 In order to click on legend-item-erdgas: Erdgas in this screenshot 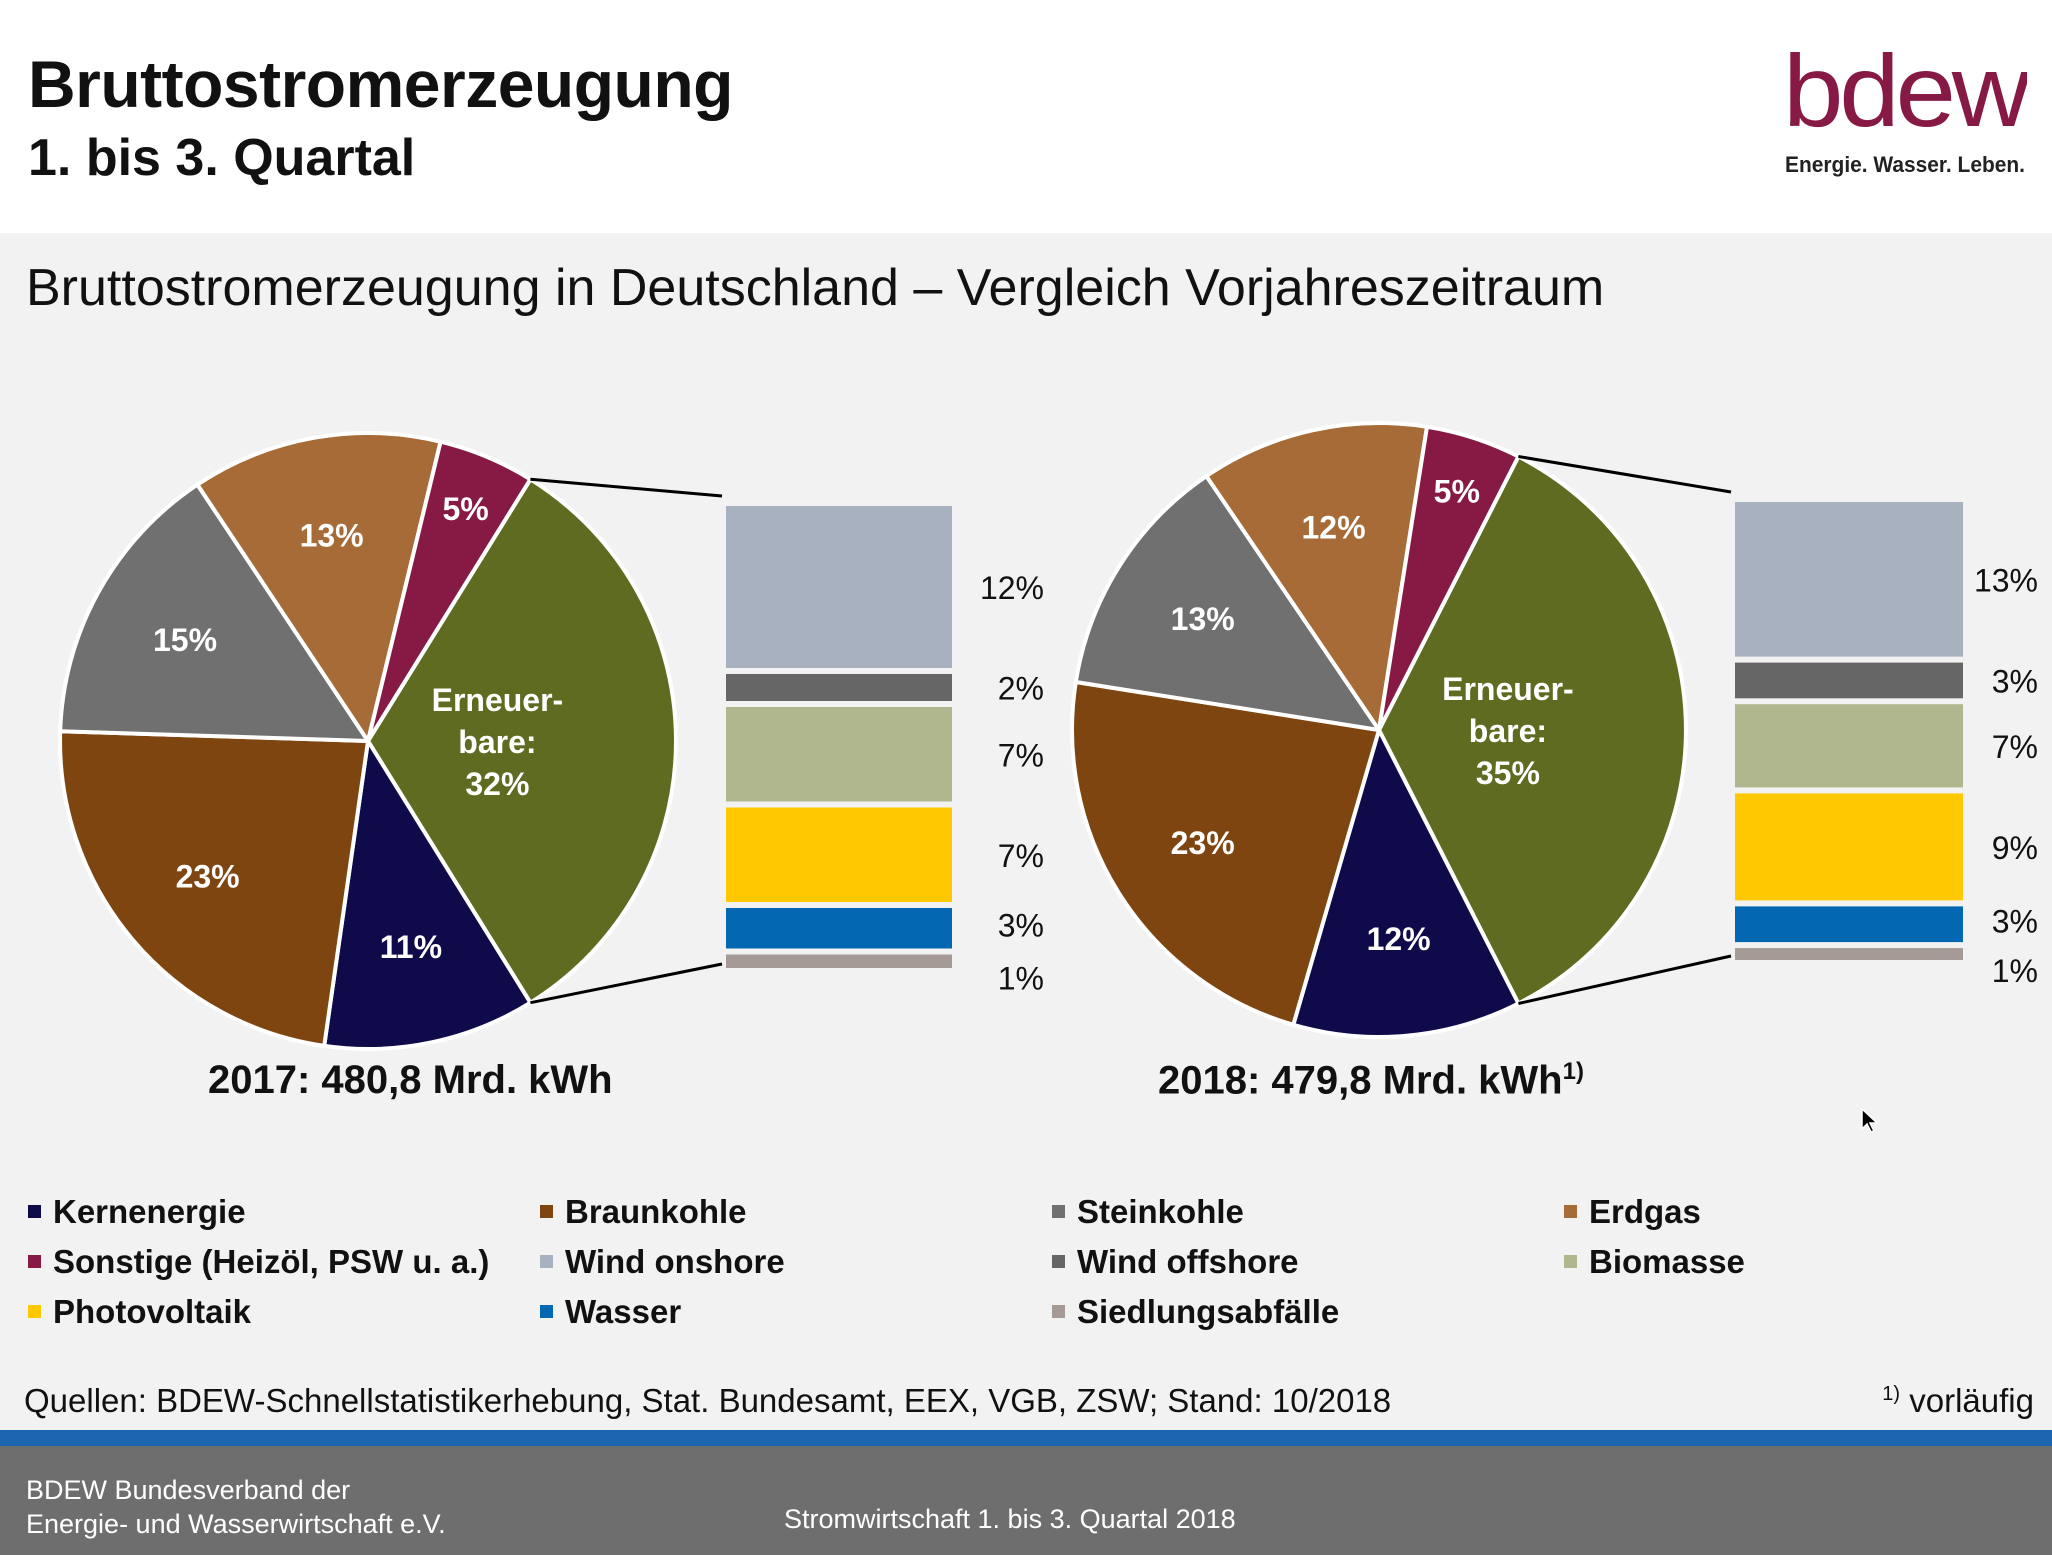, I will do `click(1632, 1212)`.